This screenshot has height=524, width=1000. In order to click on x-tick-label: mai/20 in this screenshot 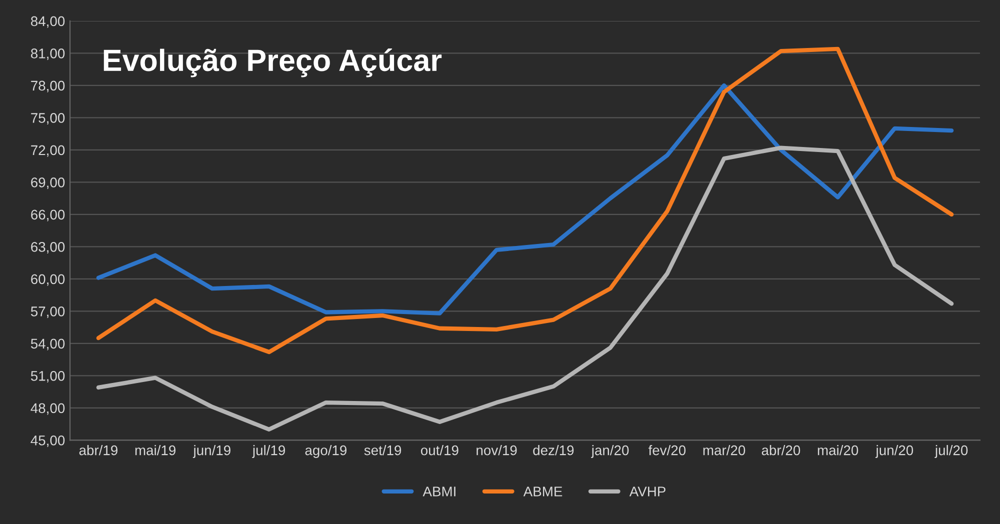, I will do `click(838, 450)`.